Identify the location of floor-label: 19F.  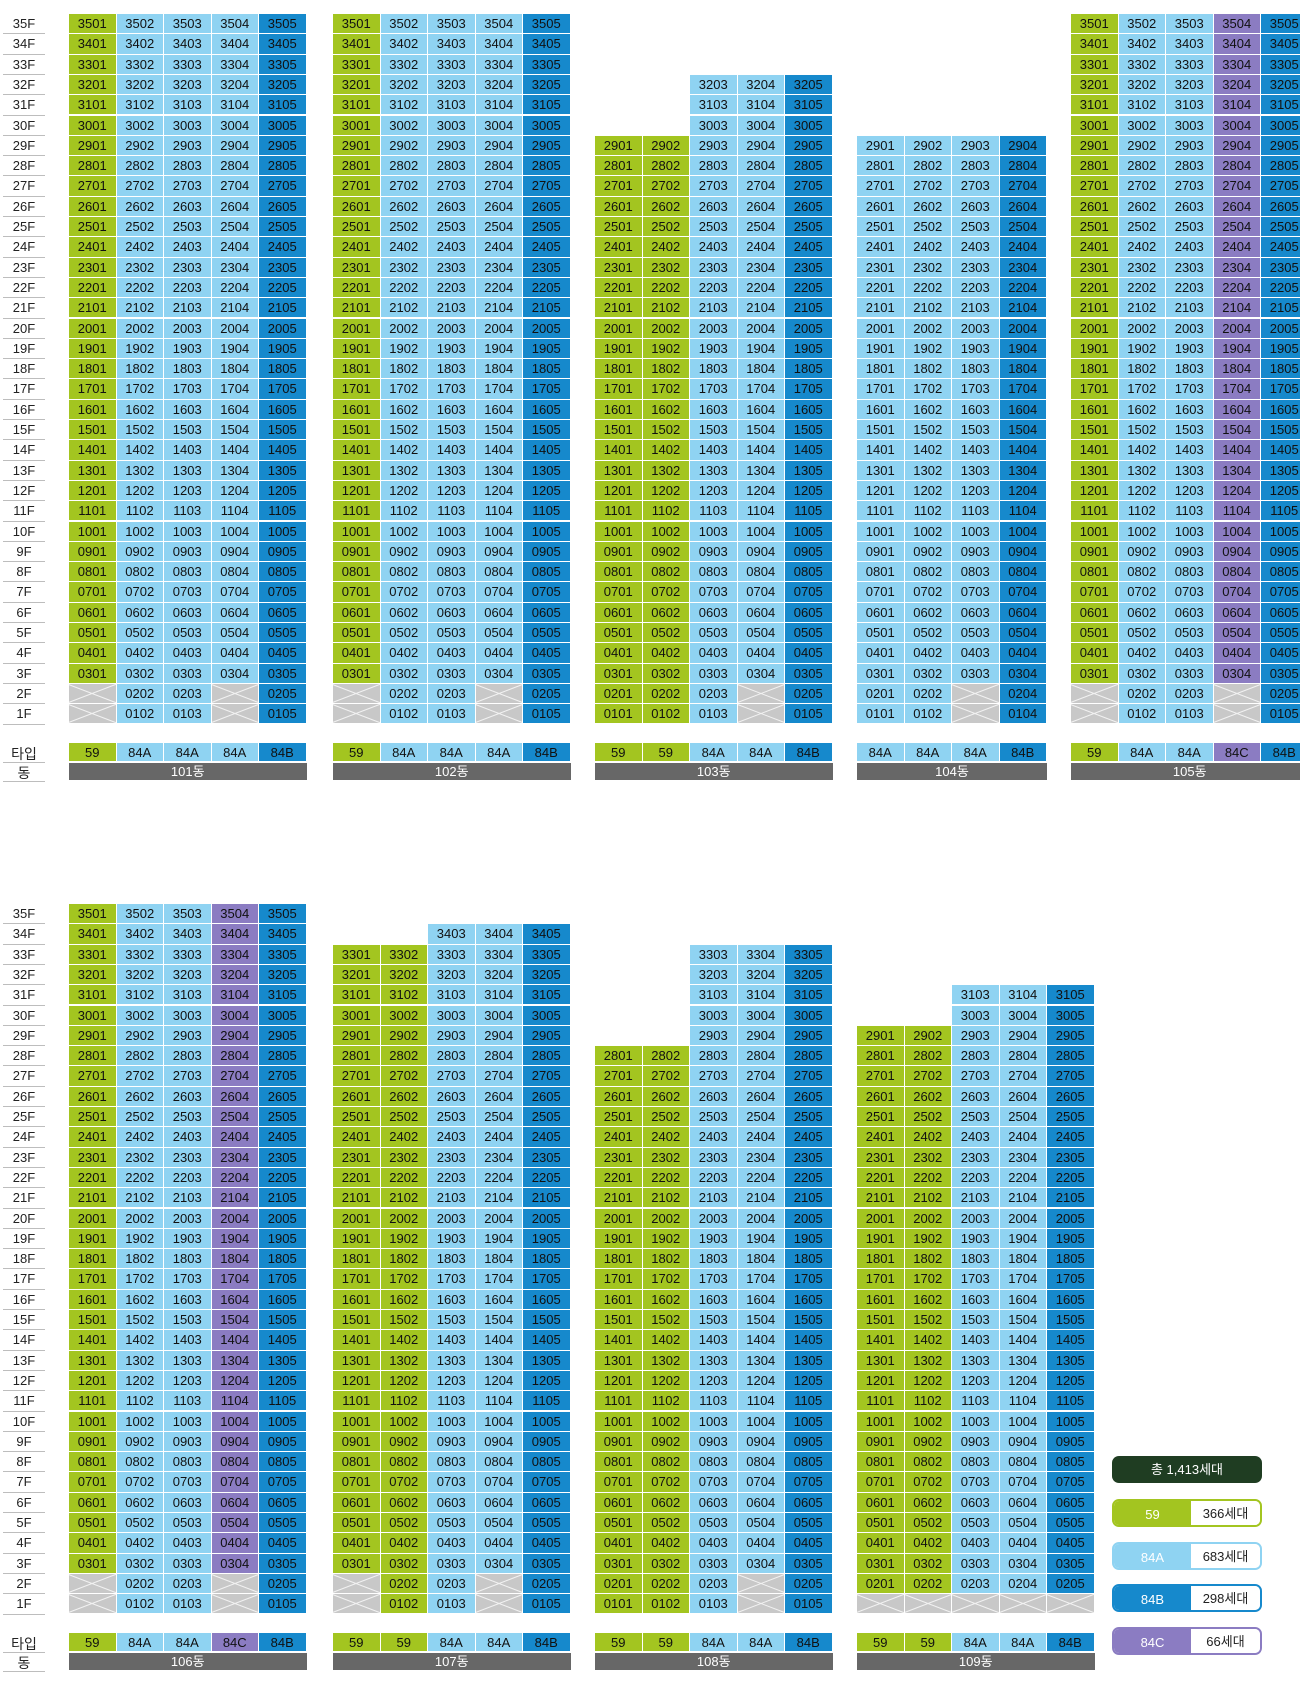
(24, 348).